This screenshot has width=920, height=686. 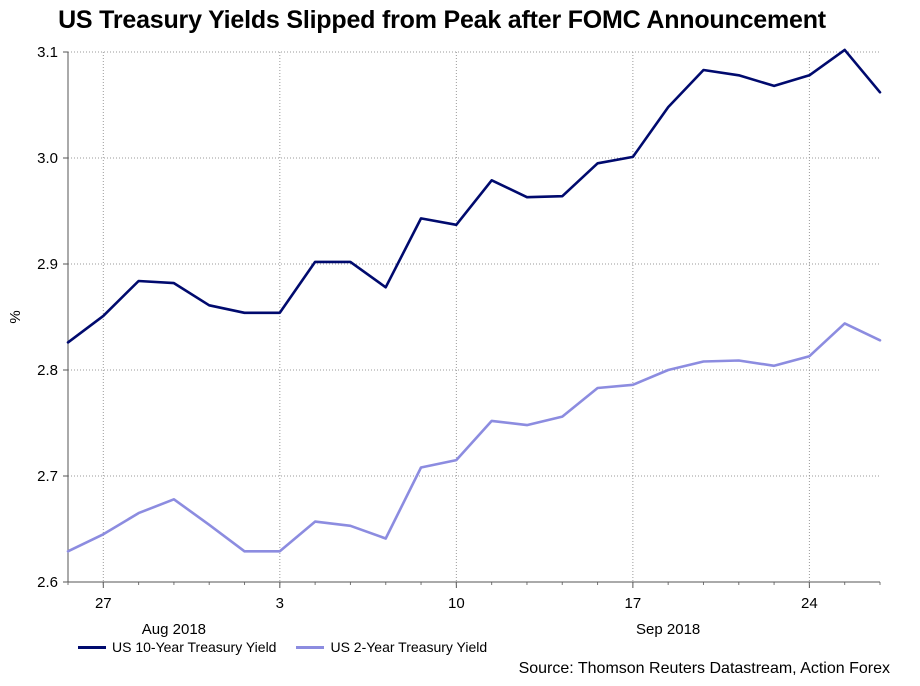 I want to click on x-tick-label: 27, so click(x=103, y=603).